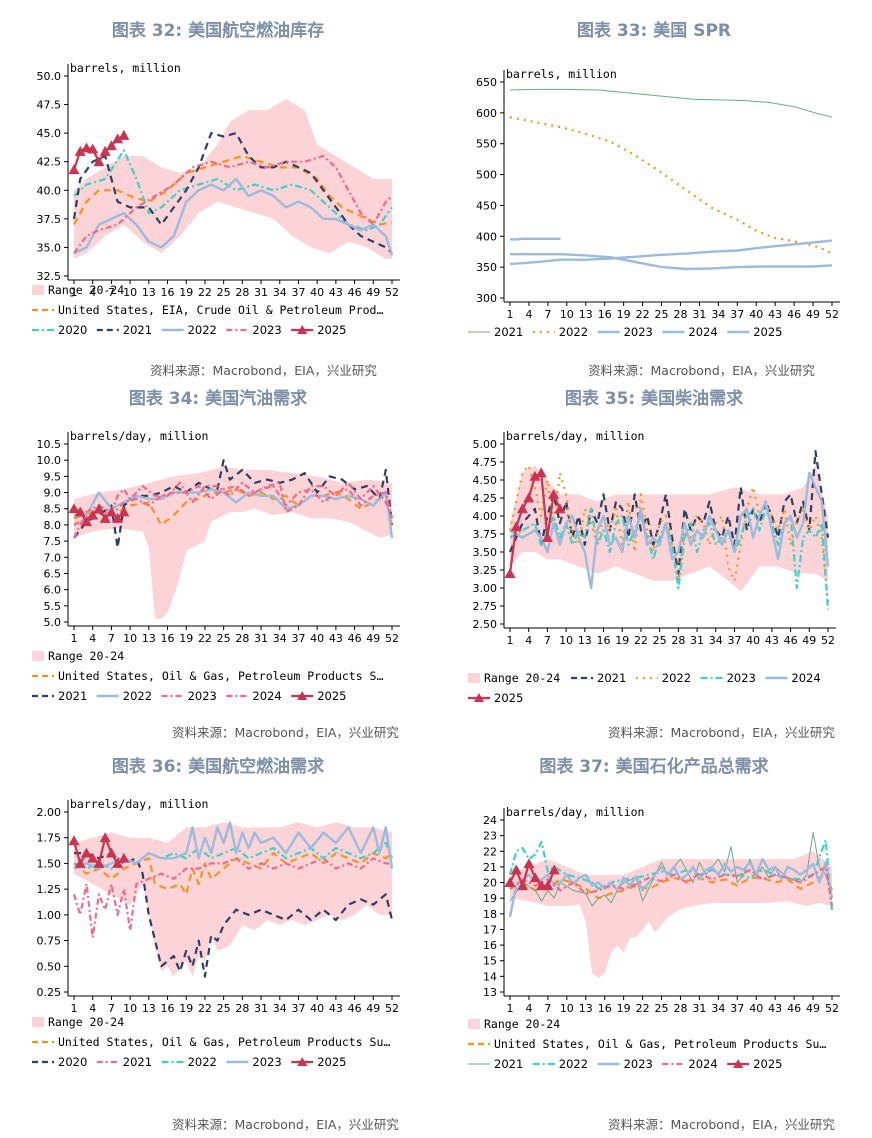 This screenshot has height=1138, width=872. What do you see at coordinates (486, 267) in the screenshot?
I see `y-tick-label: 350` at bounding box center [486, 267].